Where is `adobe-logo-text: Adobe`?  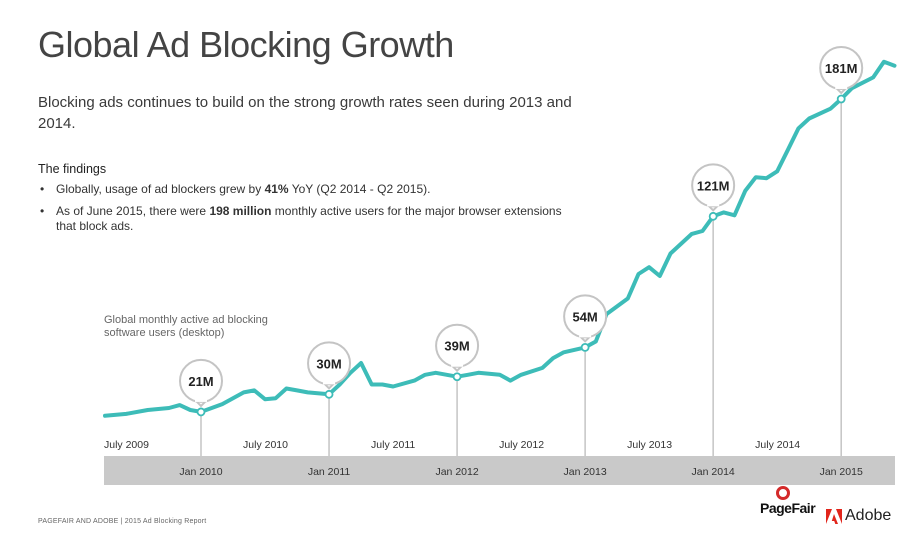
adobe-logo-text: Adobe is located at coordinates (868, 515).